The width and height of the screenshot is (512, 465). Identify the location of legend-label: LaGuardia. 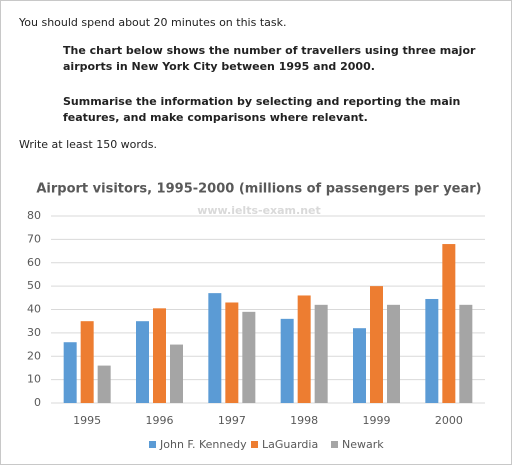
(290, 444).